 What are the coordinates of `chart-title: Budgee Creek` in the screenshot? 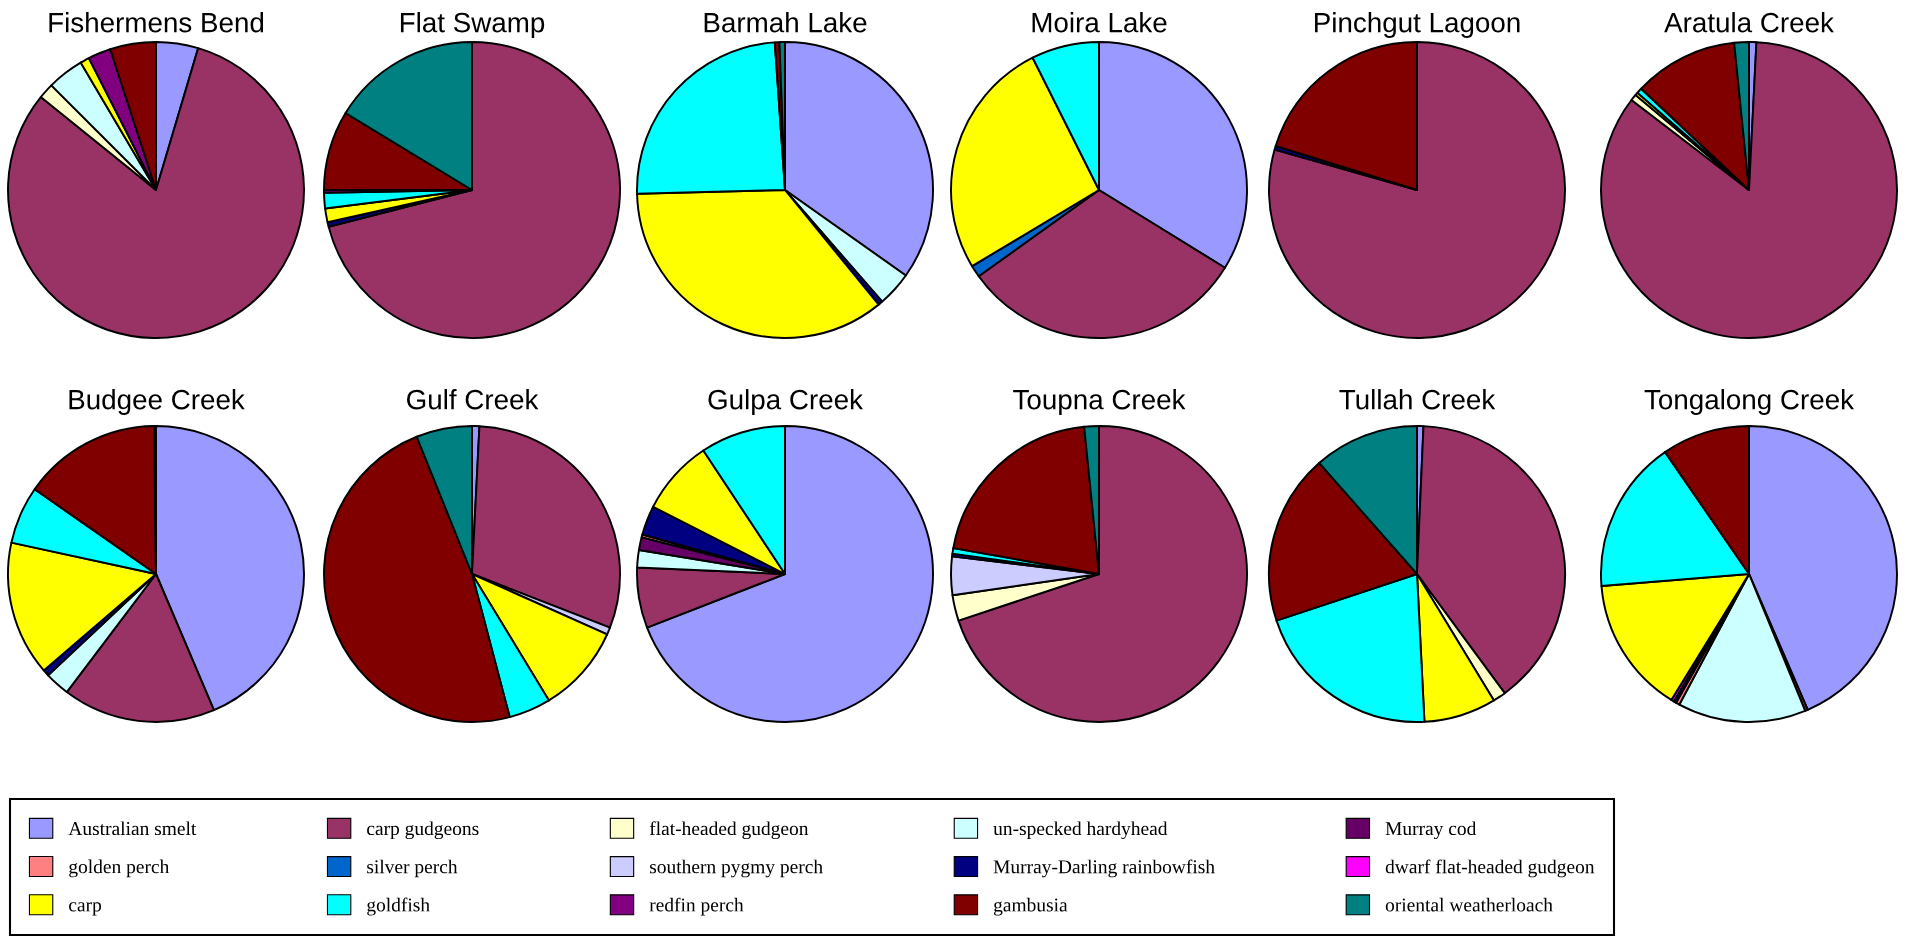 It's located at (157, 402).